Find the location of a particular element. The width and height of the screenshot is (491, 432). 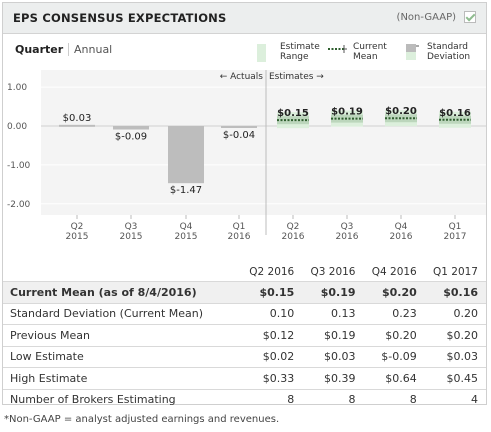

table-row: High Estimate $0.33 $0.39 $0.64 $0.45 is located at coordinates (244, 378).